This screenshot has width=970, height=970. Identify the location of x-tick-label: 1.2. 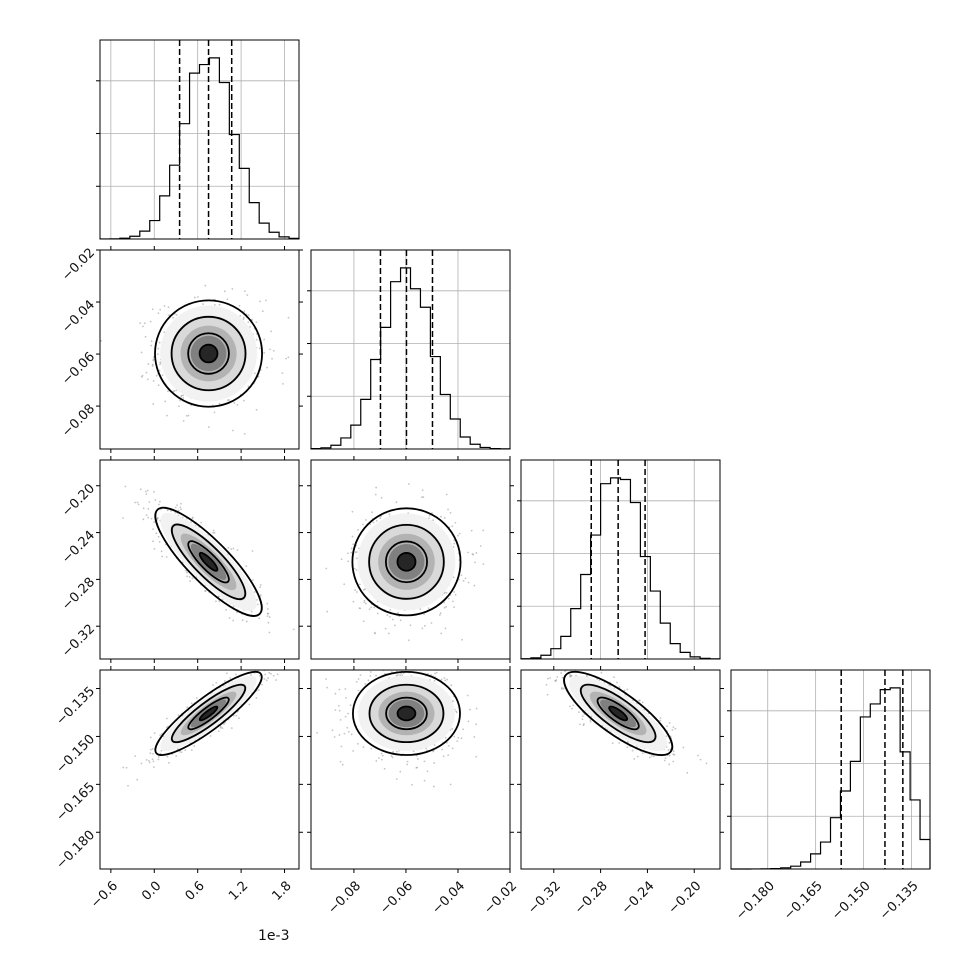
(238, 891).